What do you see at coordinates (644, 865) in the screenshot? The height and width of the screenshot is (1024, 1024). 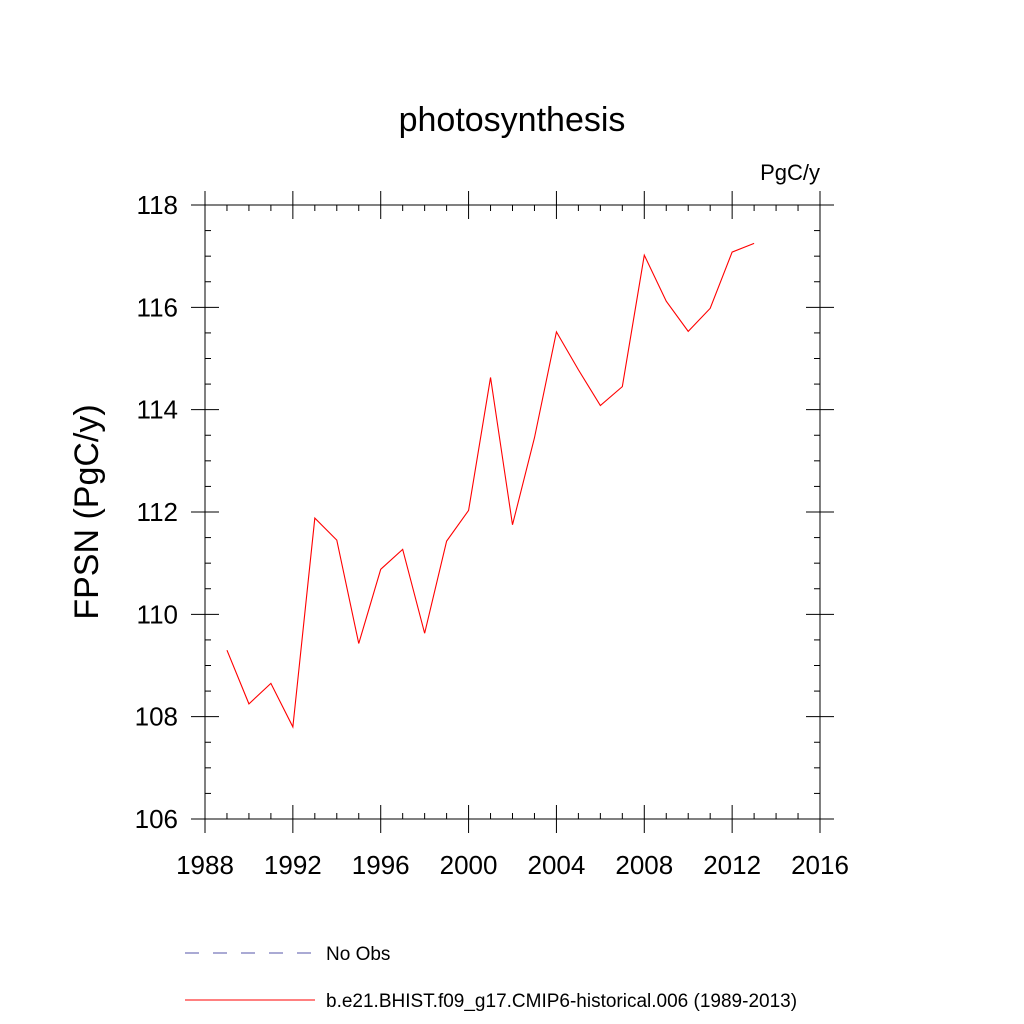 I see `x-tick-label: 2008` at bounding box center [644, 865].